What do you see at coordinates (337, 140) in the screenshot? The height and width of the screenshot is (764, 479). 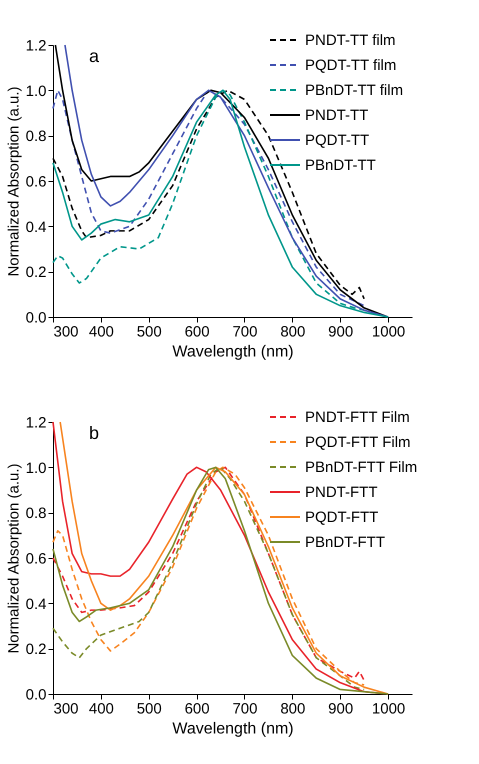 I see `legend-label: PQDT-TT` at bounding box center [337, 140].